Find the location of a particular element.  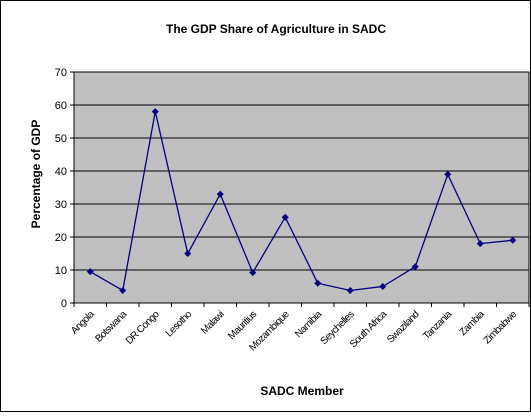

y-tick-label: 30 is located at coordinates (61, 205).